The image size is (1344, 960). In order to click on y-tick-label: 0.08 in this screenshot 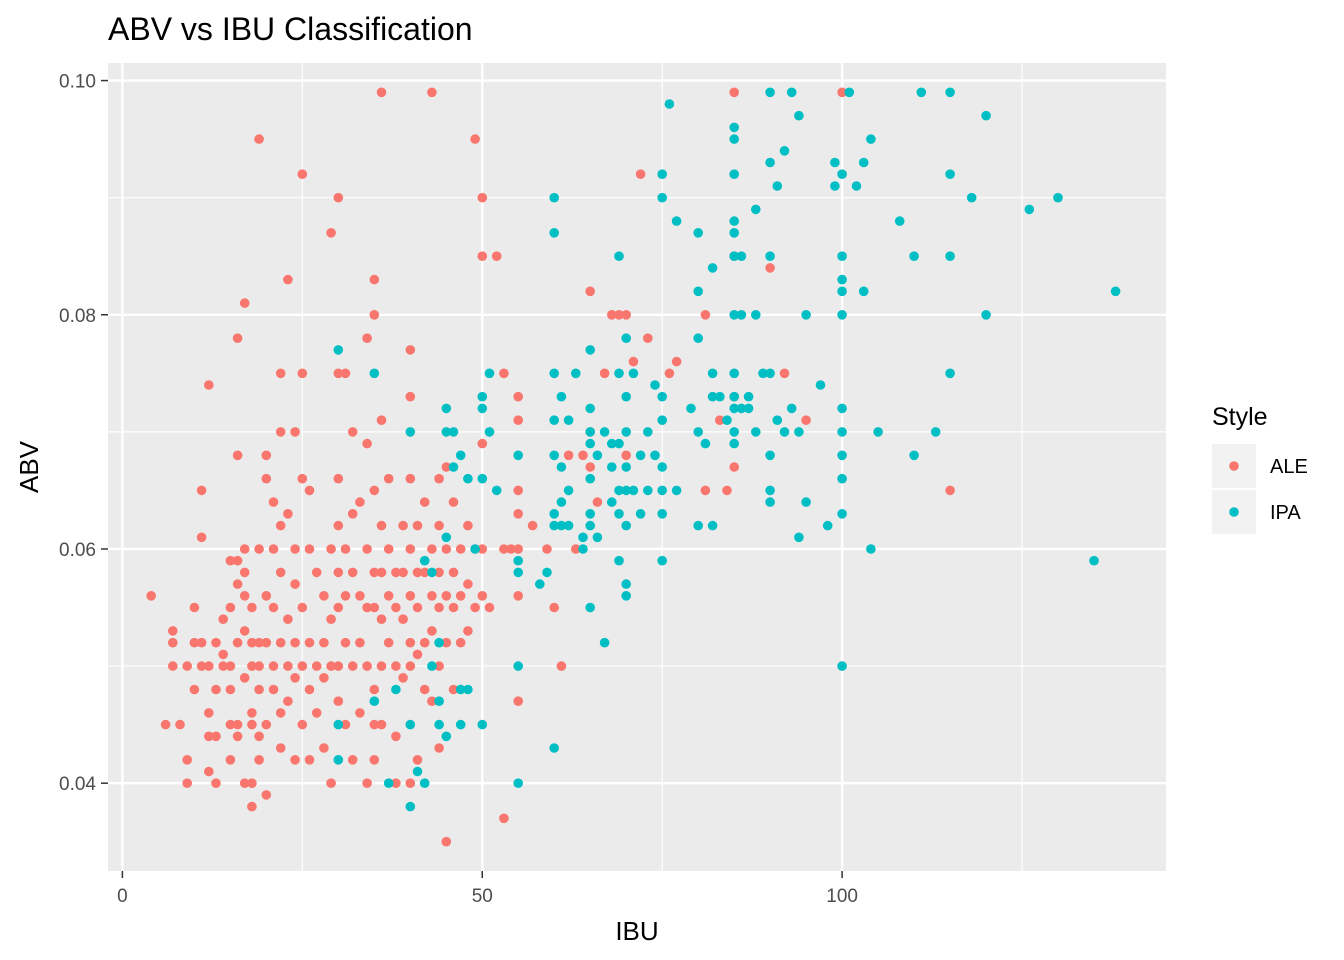, I will do `click(77, 316)`.